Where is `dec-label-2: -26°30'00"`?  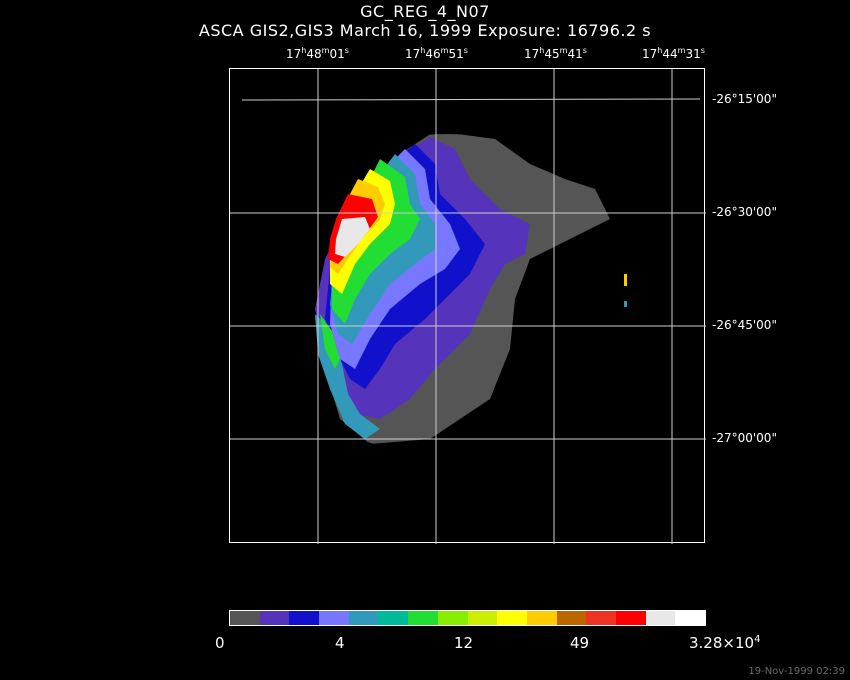 dec-label-2: -26°30'00" is located at coordinates (744, 212).